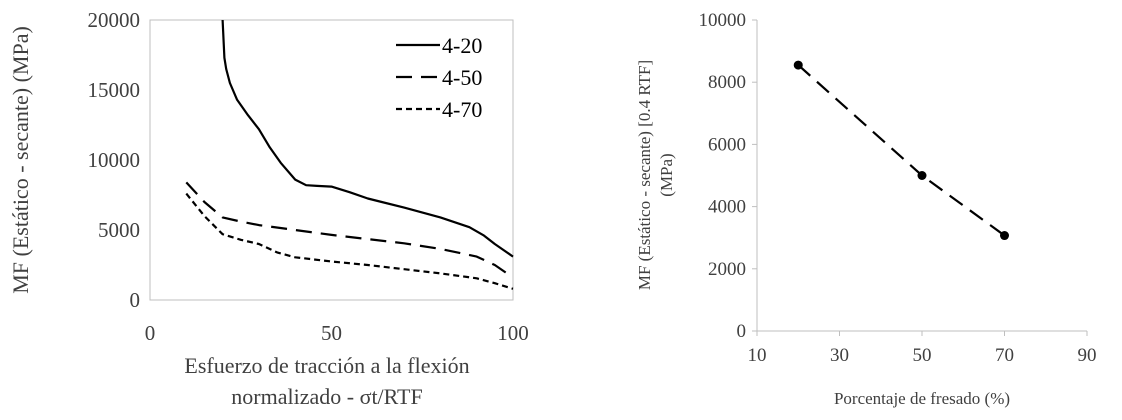 This screenshot has height=420, width=1122. I want to click on x-tick-label: 30, so click(839, 355).